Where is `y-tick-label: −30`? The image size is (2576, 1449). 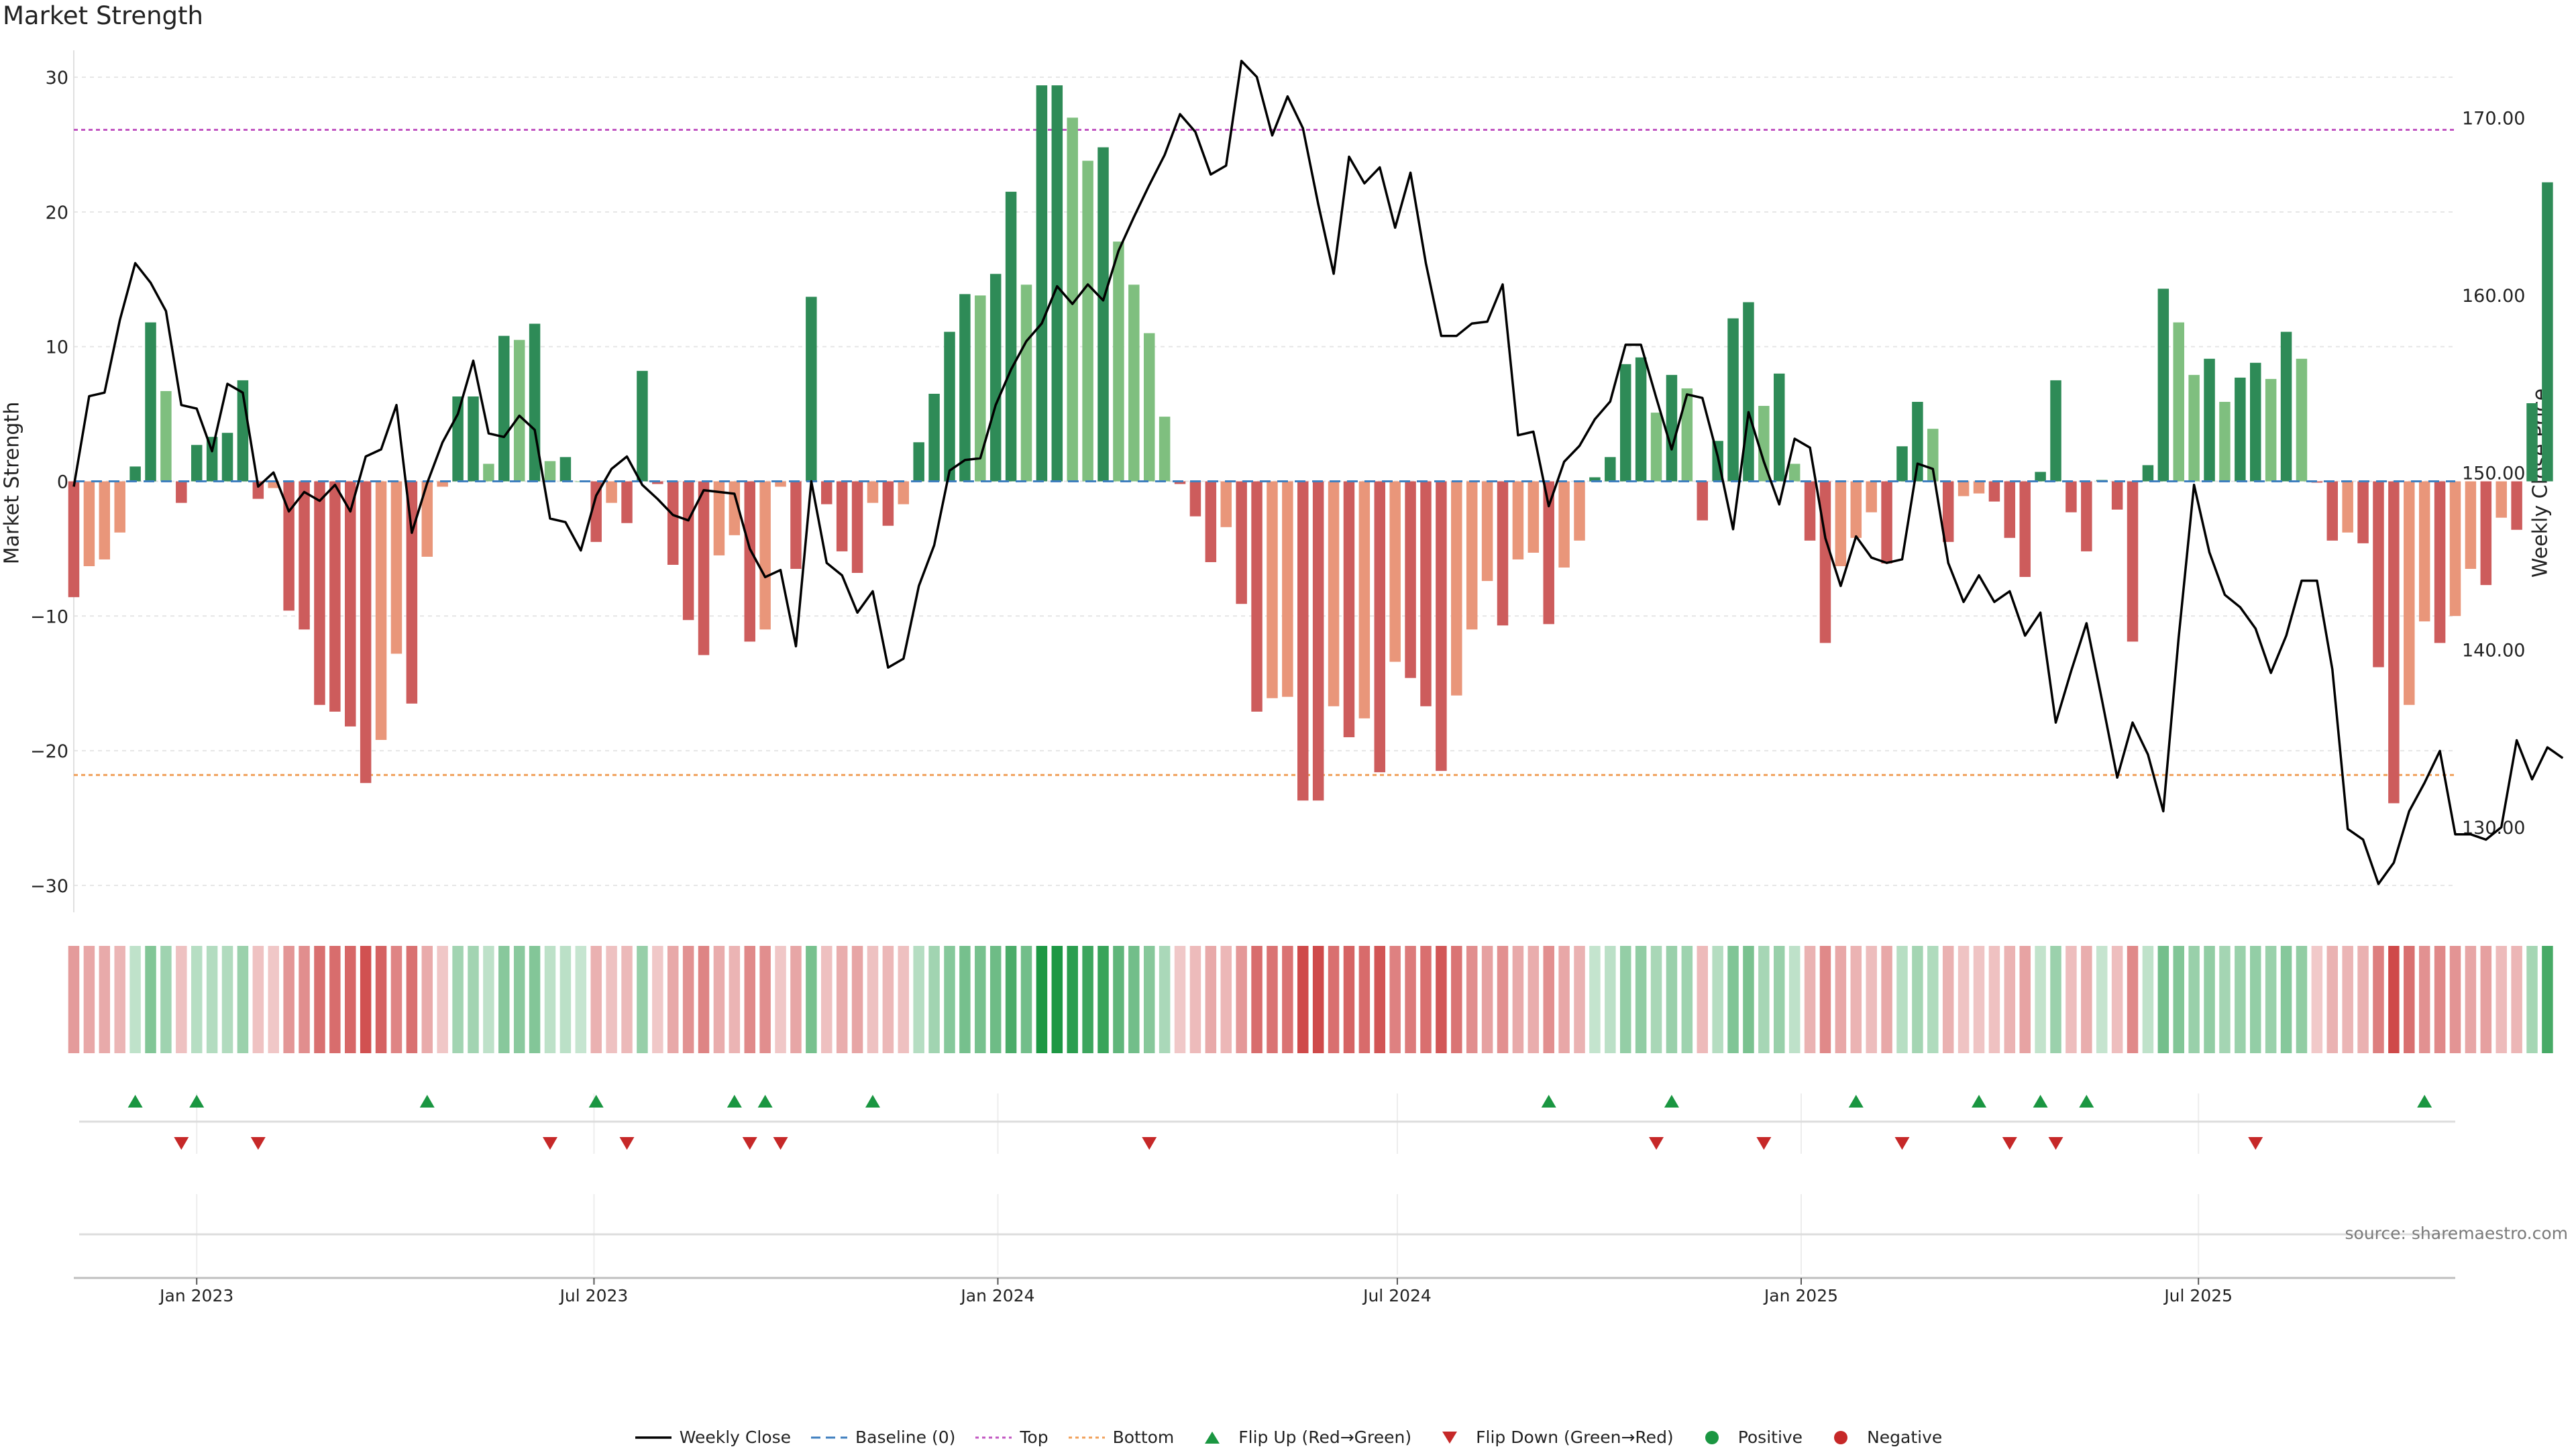 y-tick-label: −30 is located at coordinates (49, 886).